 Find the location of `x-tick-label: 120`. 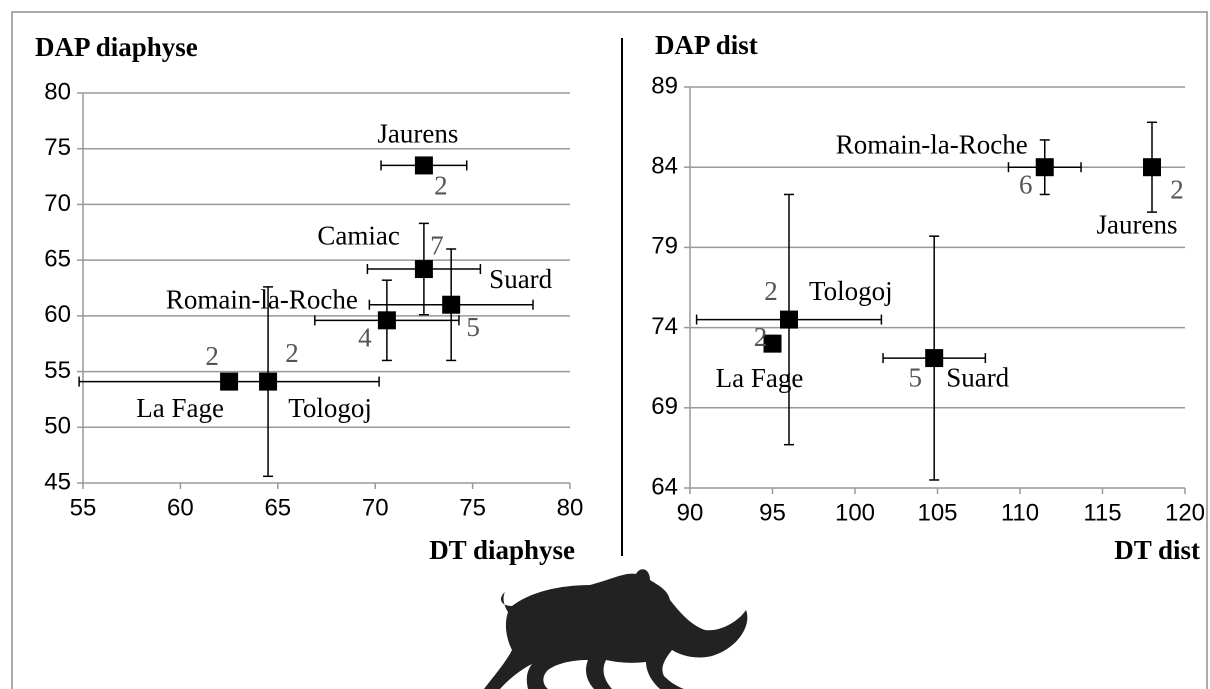

x-tick-label: 120 is located at coordinates (1185, 512).